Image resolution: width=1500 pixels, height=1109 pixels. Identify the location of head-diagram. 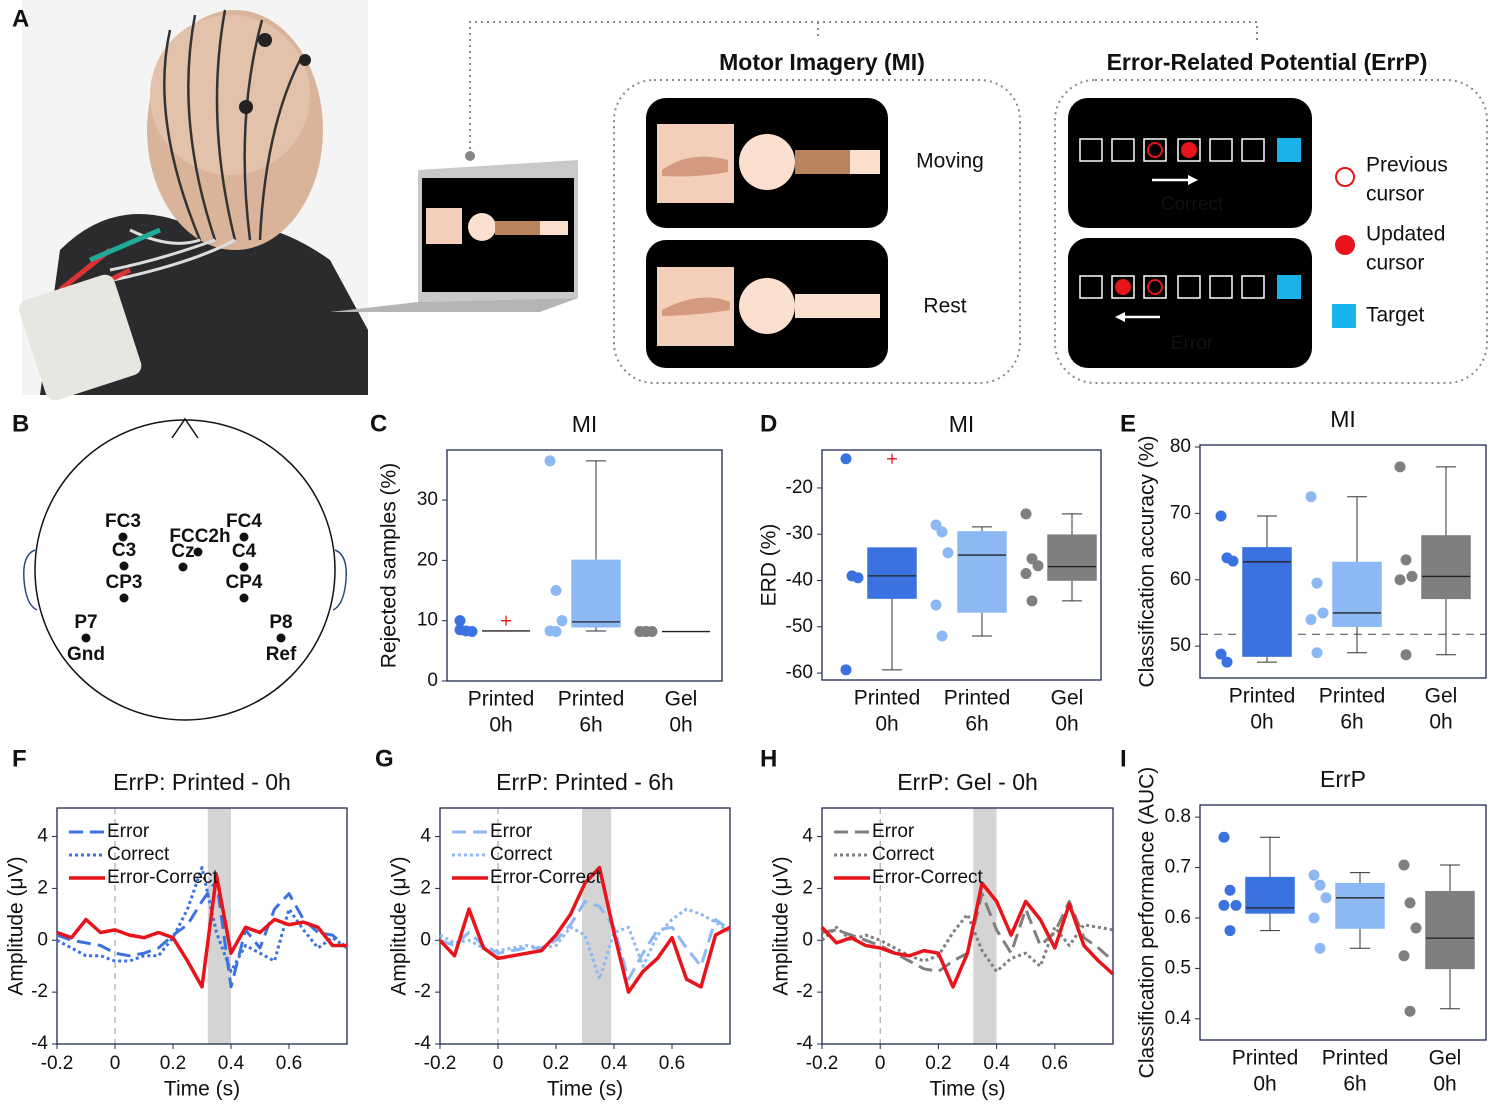
(185, 569).